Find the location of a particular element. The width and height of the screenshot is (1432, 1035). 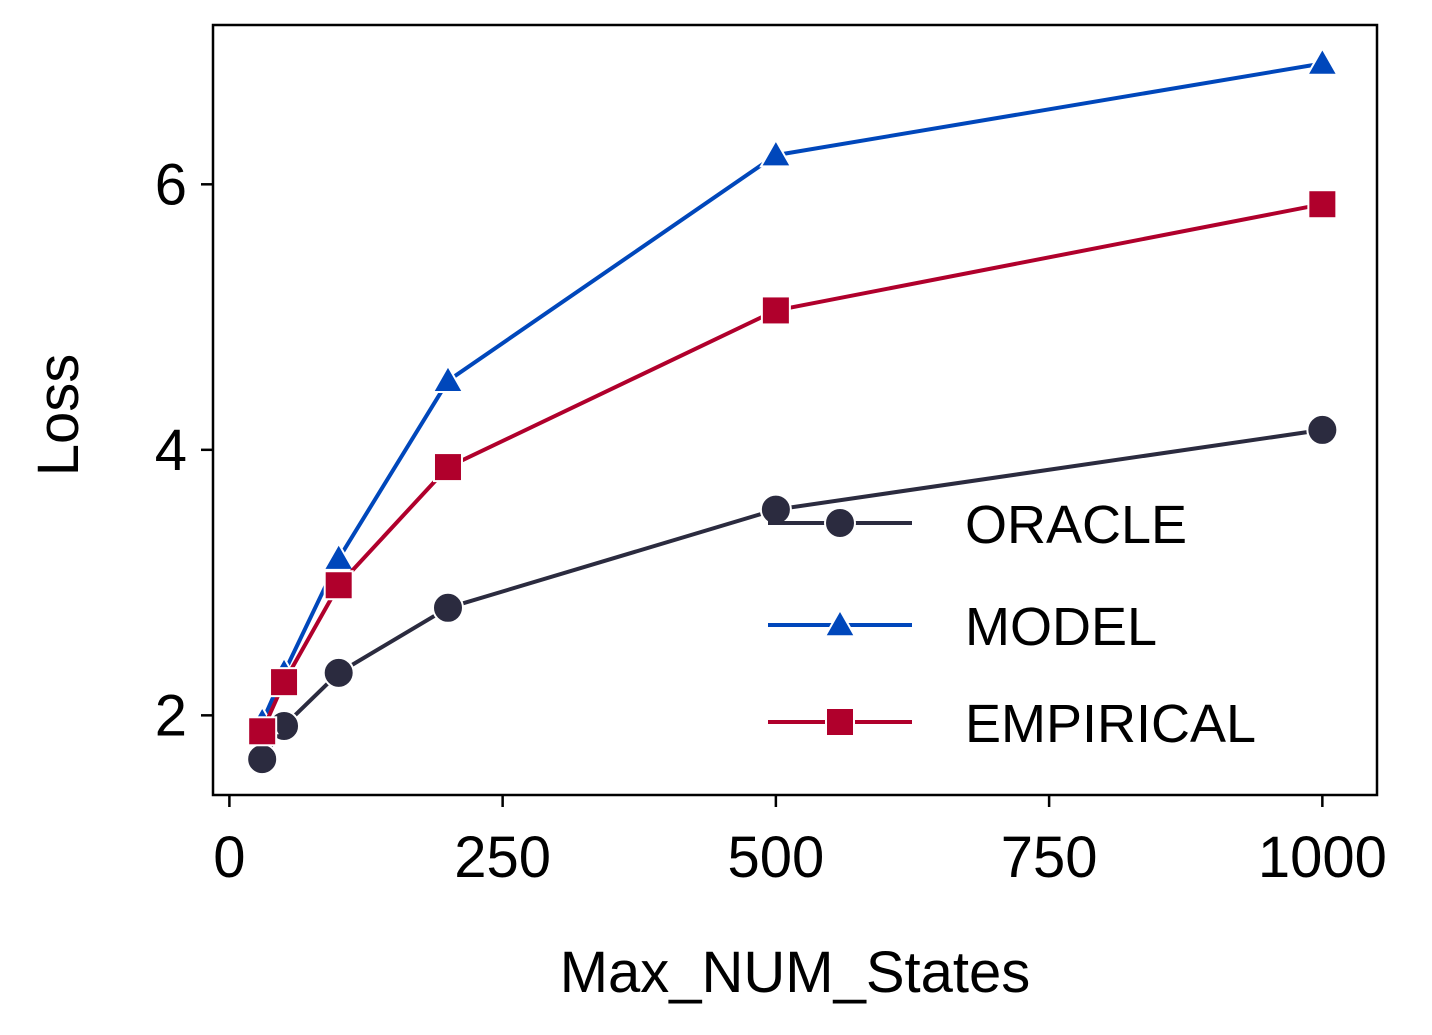

x-tick-label: 0 is located at coordinates (229, 857).